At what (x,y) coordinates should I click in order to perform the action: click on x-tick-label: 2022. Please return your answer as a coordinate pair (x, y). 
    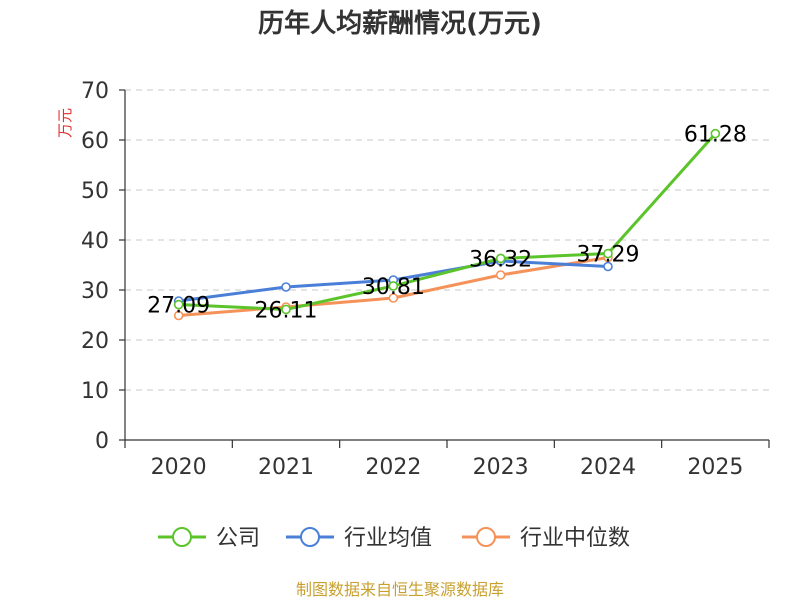
    Looking at the image, I should click on (393, 467).